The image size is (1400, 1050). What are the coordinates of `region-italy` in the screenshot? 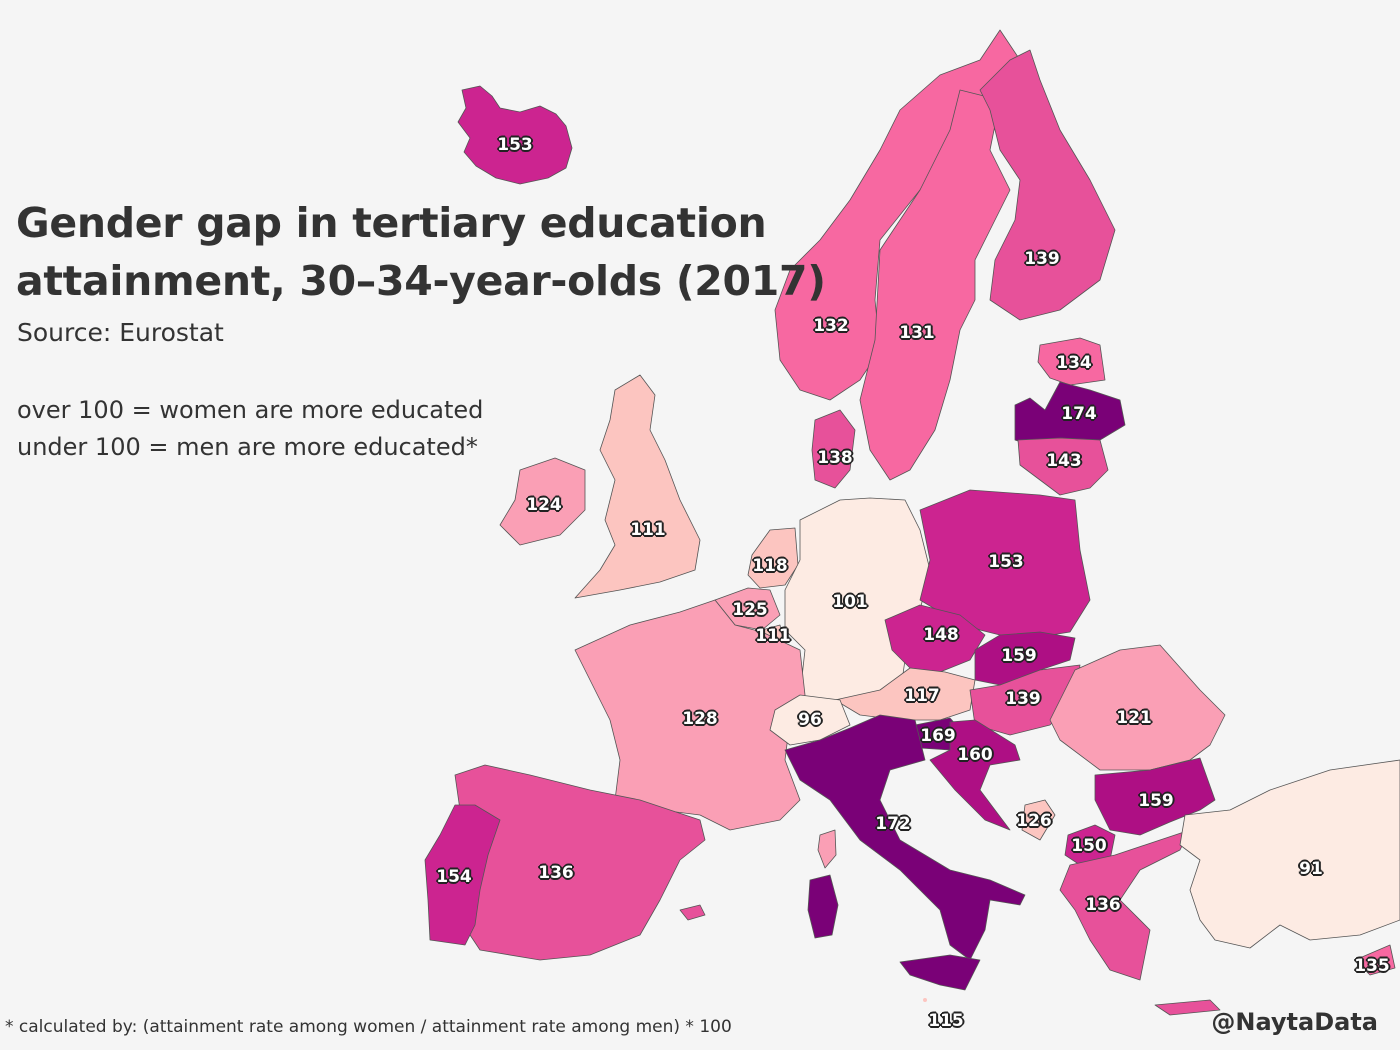 It's located at (905, 837).